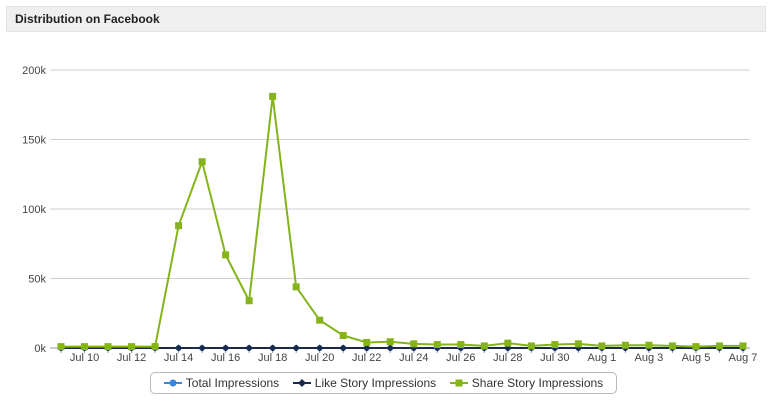 The height and width of the screenshot is (408, 768). What do you see at coordinates (272, 358) in the screenshot?
I see `x-tick-label: Jul 18` at bounding box center [272, 358].